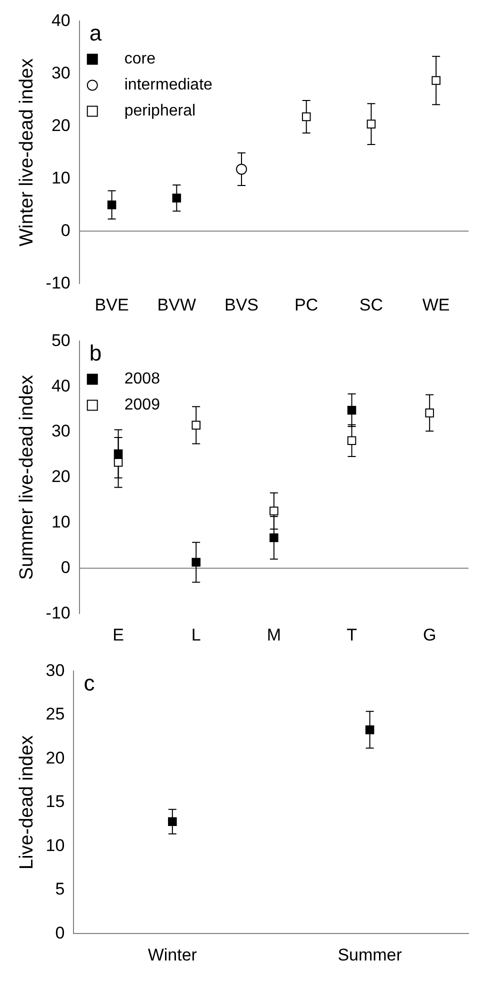 This screenshot has width=483, height=986. What do you see at coordinates (173, 954) in the screenshot?
I see `x-tick-label: Winter` at bounding box center [173, 954].